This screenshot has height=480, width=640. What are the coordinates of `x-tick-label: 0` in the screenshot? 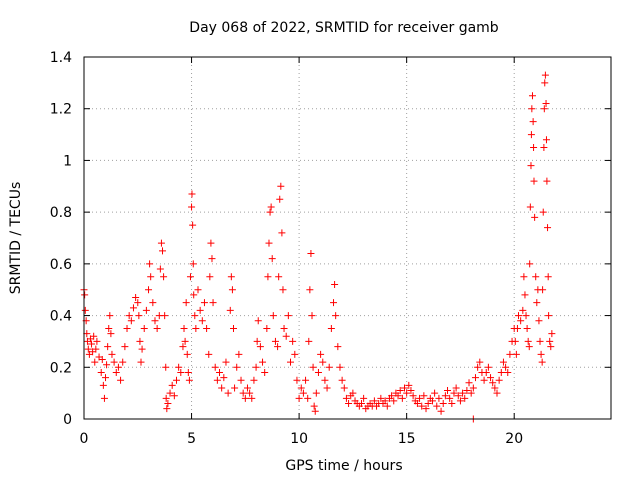 It's located at (84, 439).